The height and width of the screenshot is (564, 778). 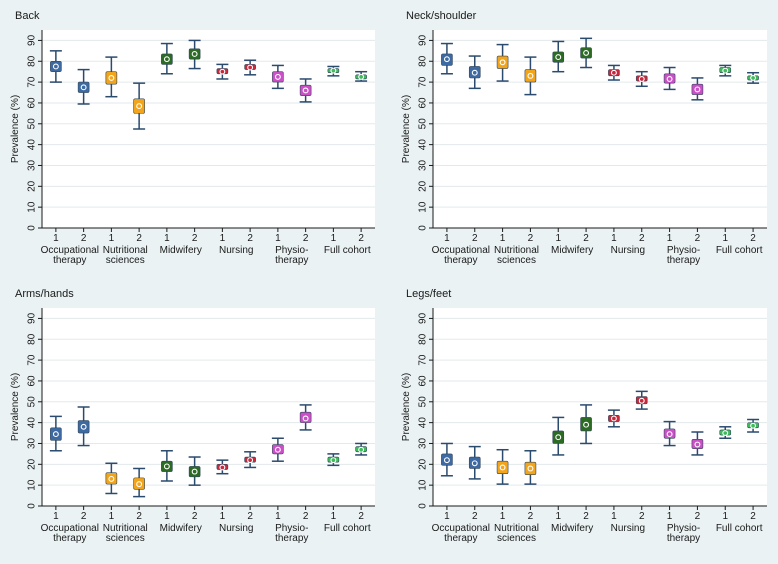 I want to click on panel-arms-hands-nutritional-sciences-1-box, so click(x=111, y=478).